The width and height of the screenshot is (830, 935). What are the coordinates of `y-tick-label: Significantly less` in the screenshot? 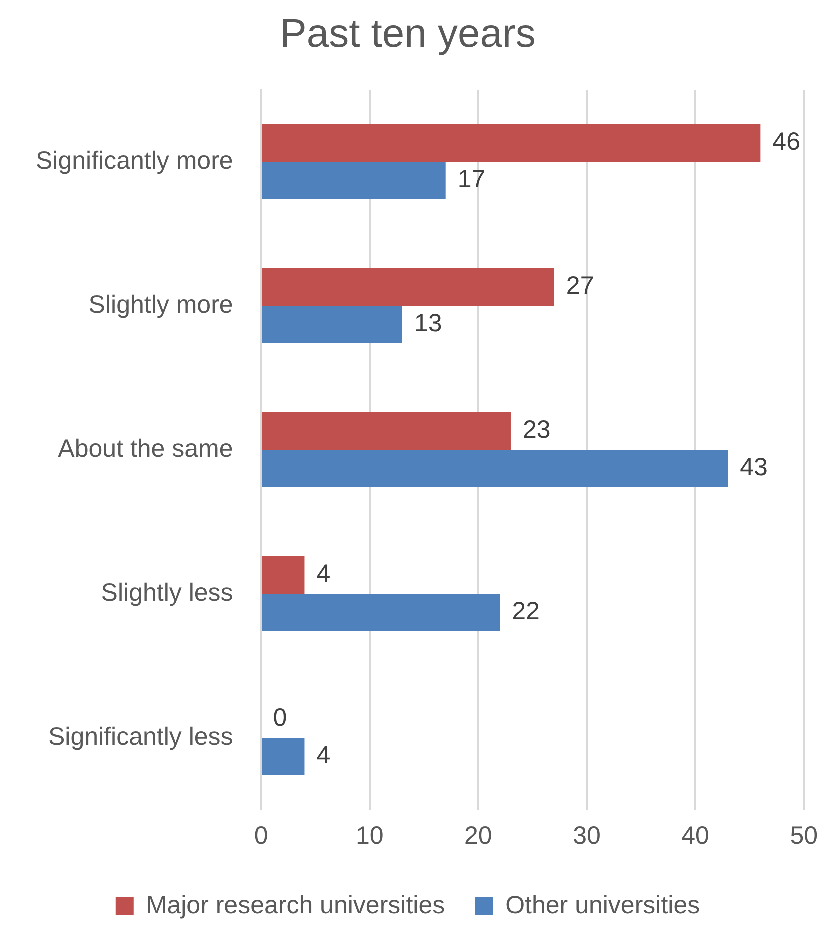 It's located at (141, 736).